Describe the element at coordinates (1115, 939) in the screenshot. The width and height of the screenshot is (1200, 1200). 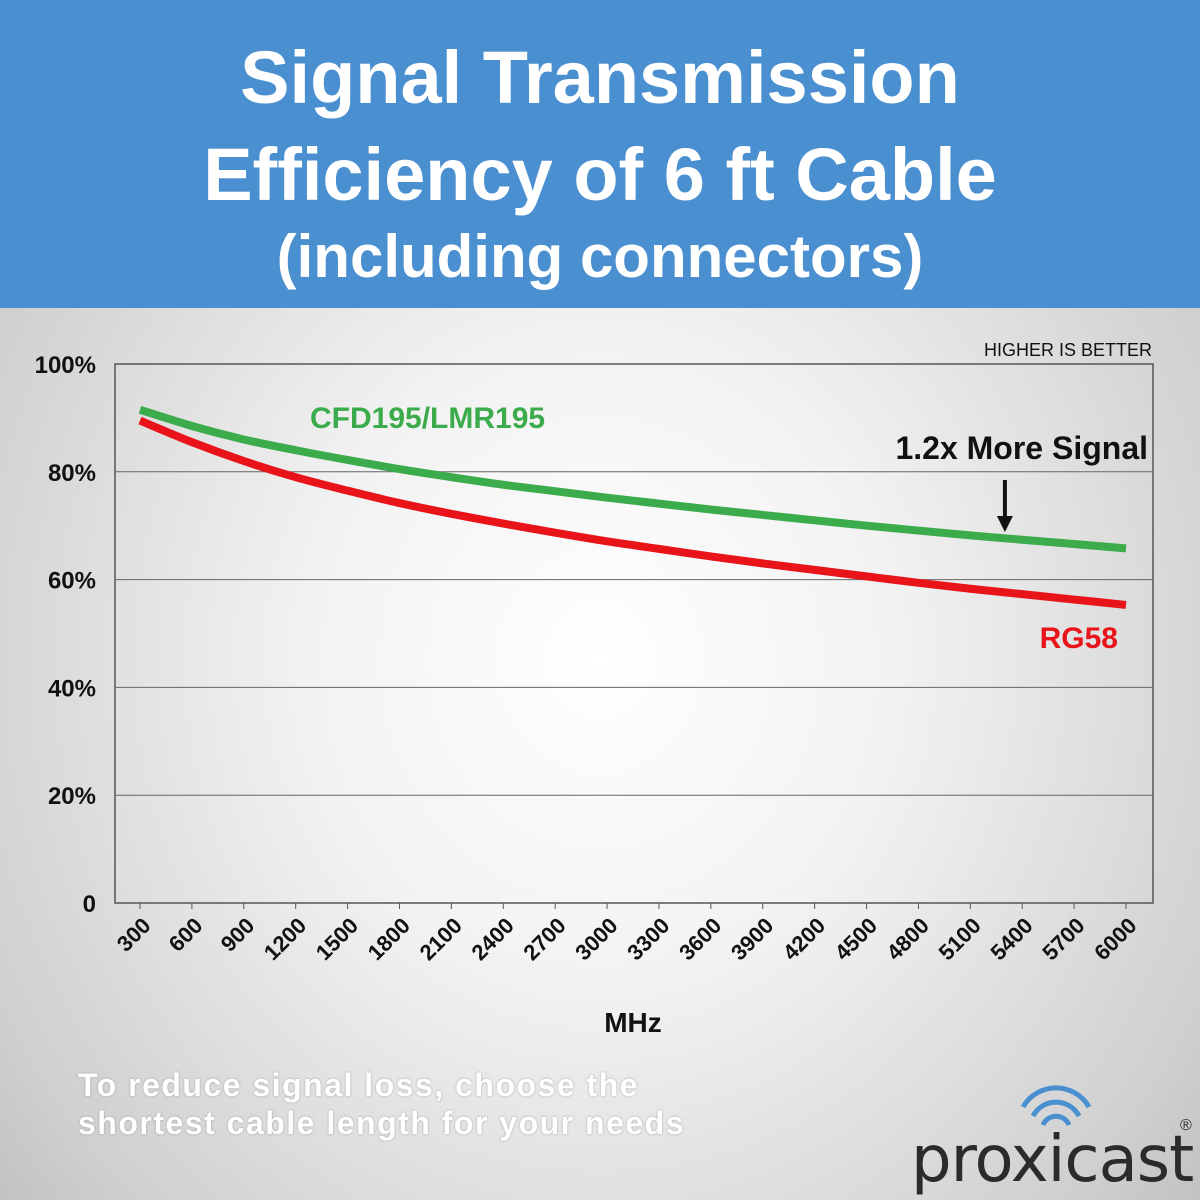
I see `x-tick-label: 6000` at that location.